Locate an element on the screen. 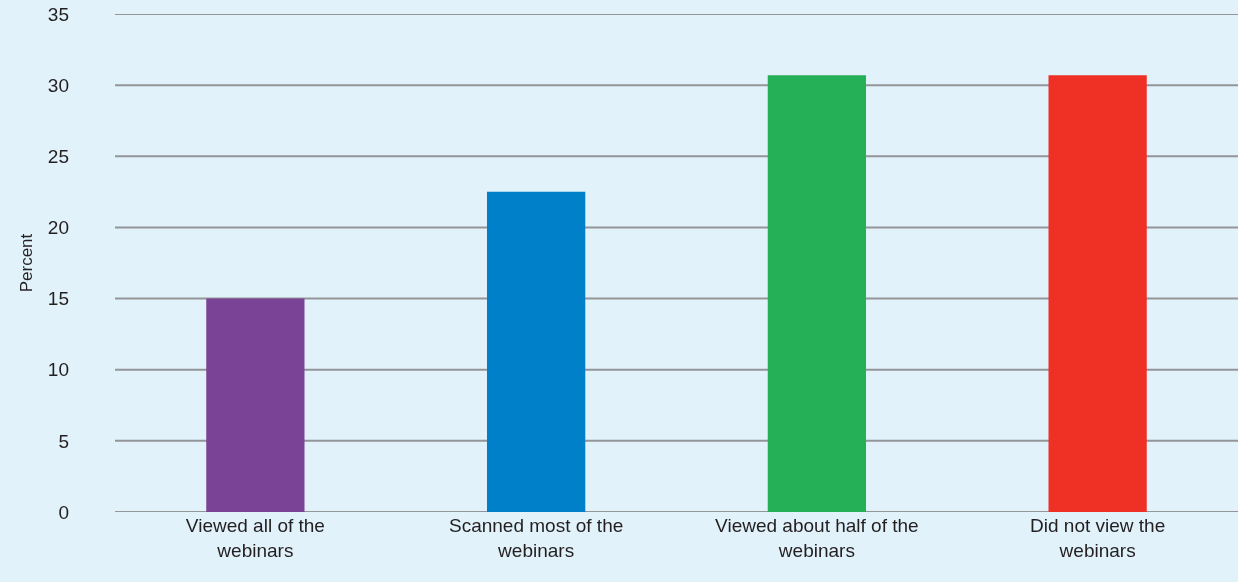 This screenshot has width=1238, height=582. y-tick-label: 0 is located at coordinates (63, 512).